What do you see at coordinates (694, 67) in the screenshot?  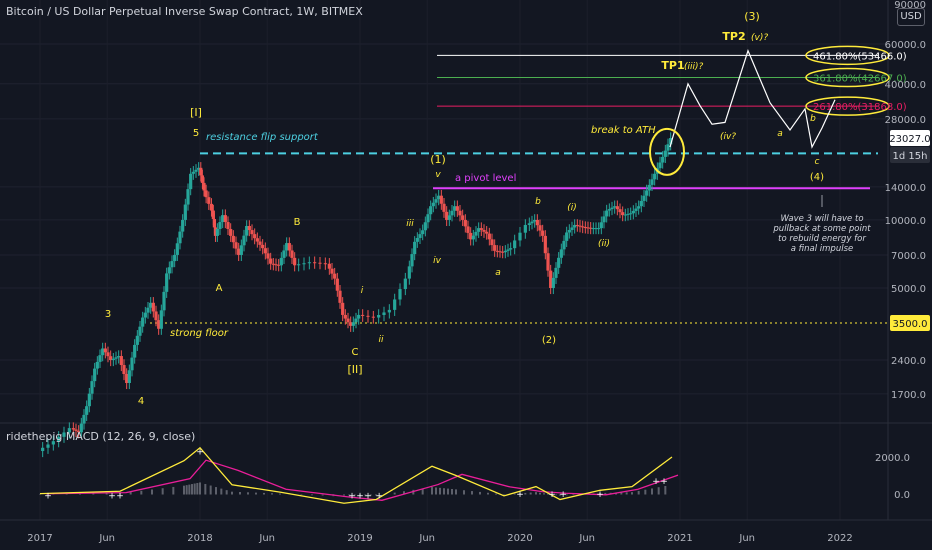 I see `tp1-sub-label: (iii)?` at bounding box center [694, 67].